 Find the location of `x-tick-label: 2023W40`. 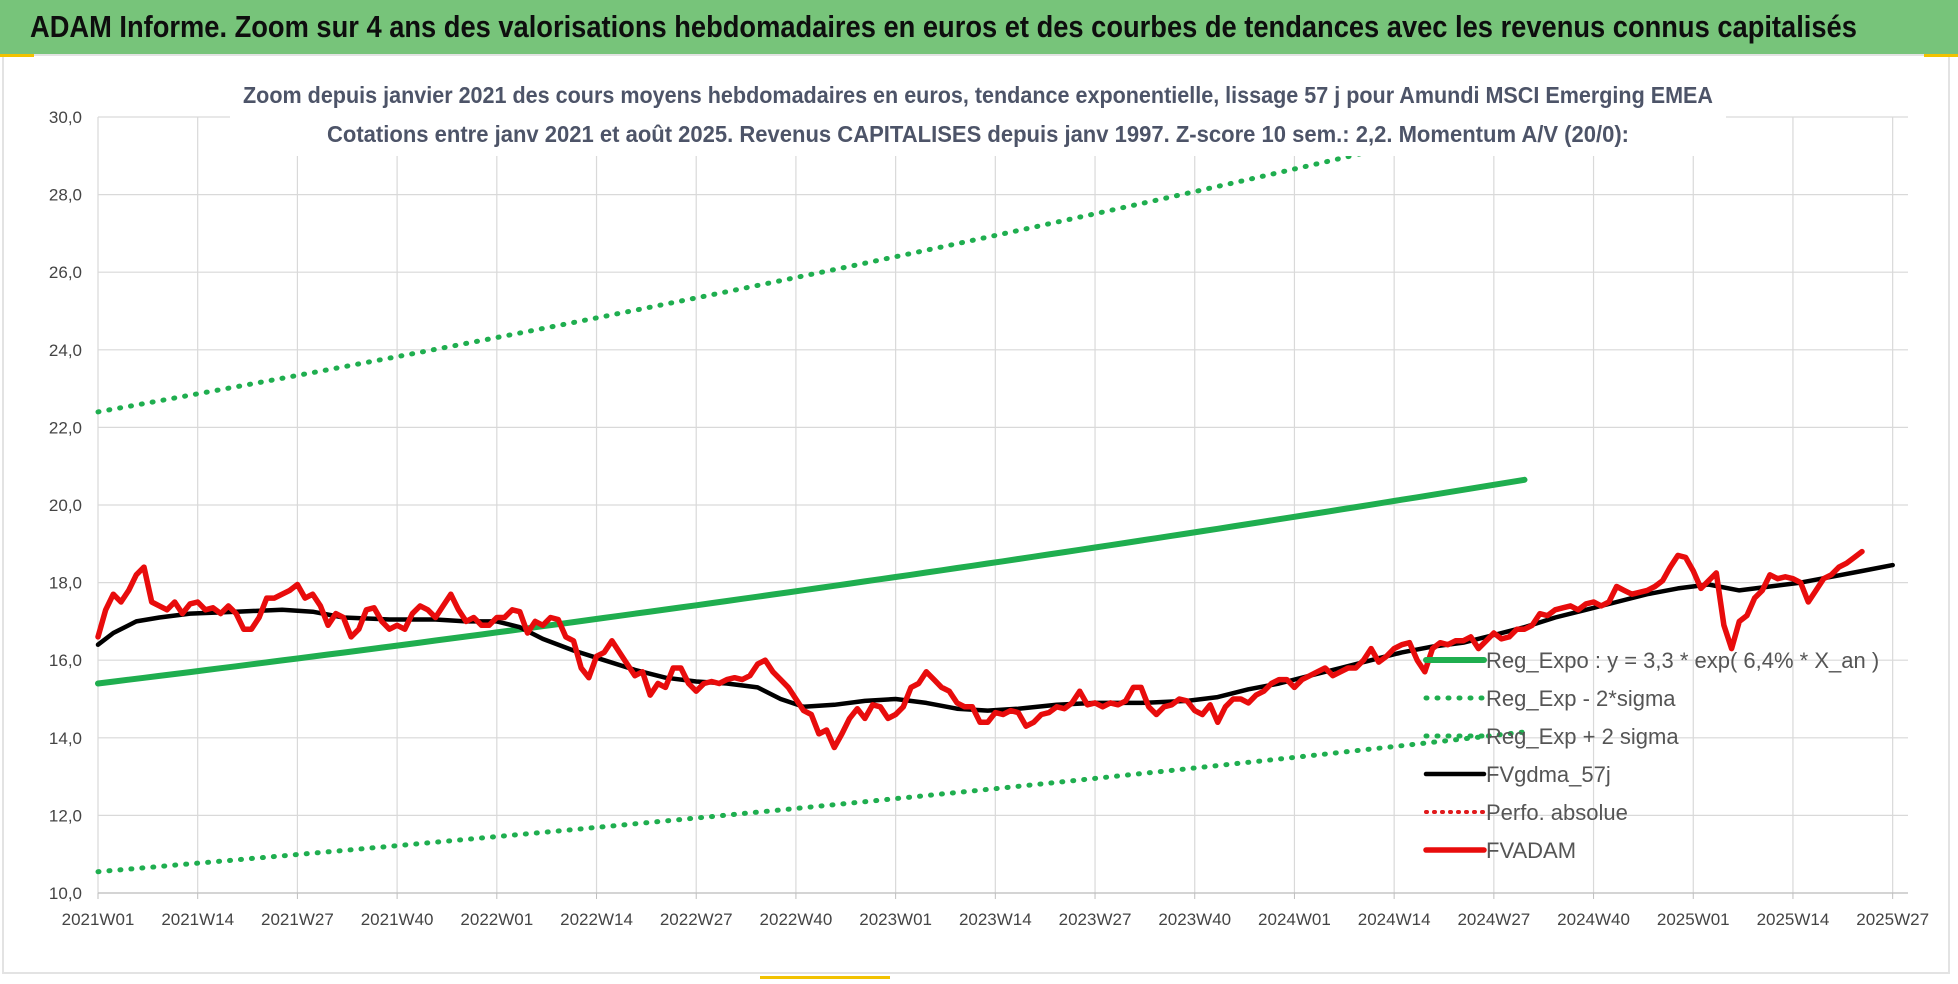

x-tick-label: 2023W40 is located at coordinates (1194, 919).